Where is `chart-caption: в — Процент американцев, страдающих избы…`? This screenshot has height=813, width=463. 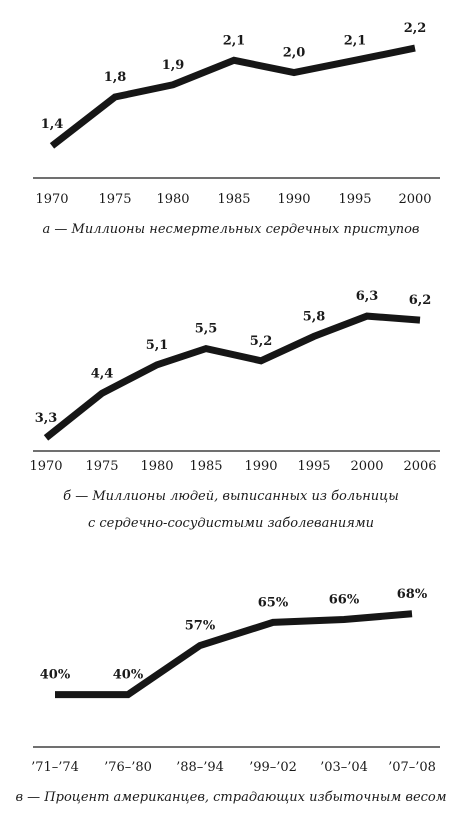
chart-caption: в — Процент американцев, страдающих избы… is located at coordinates (230, 797).